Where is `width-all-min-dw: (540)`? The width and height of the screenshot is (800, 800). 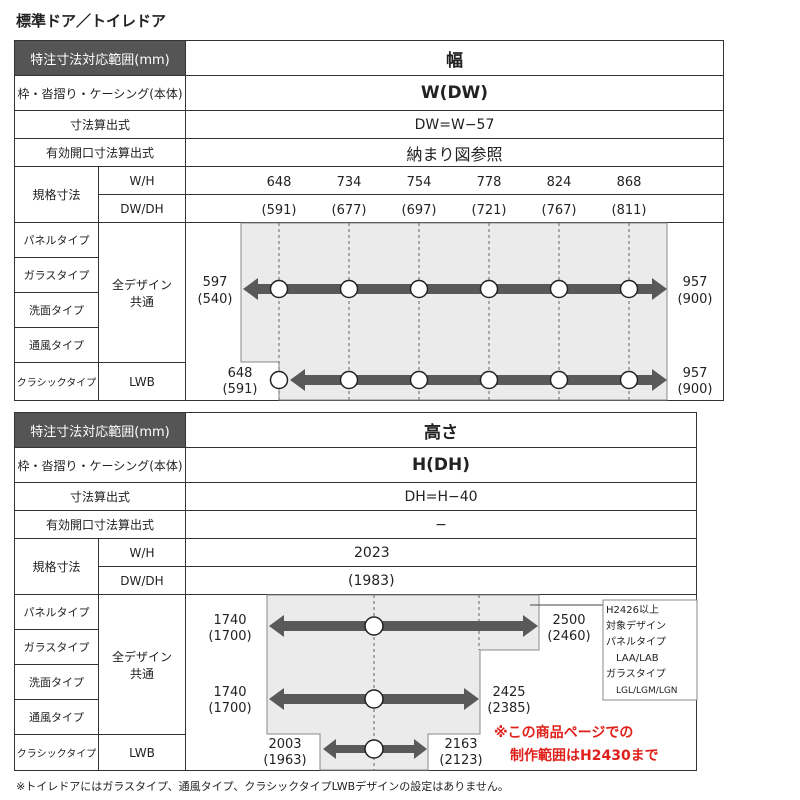 width-all-min-dw: (540) is located at coordinates (215, 299).